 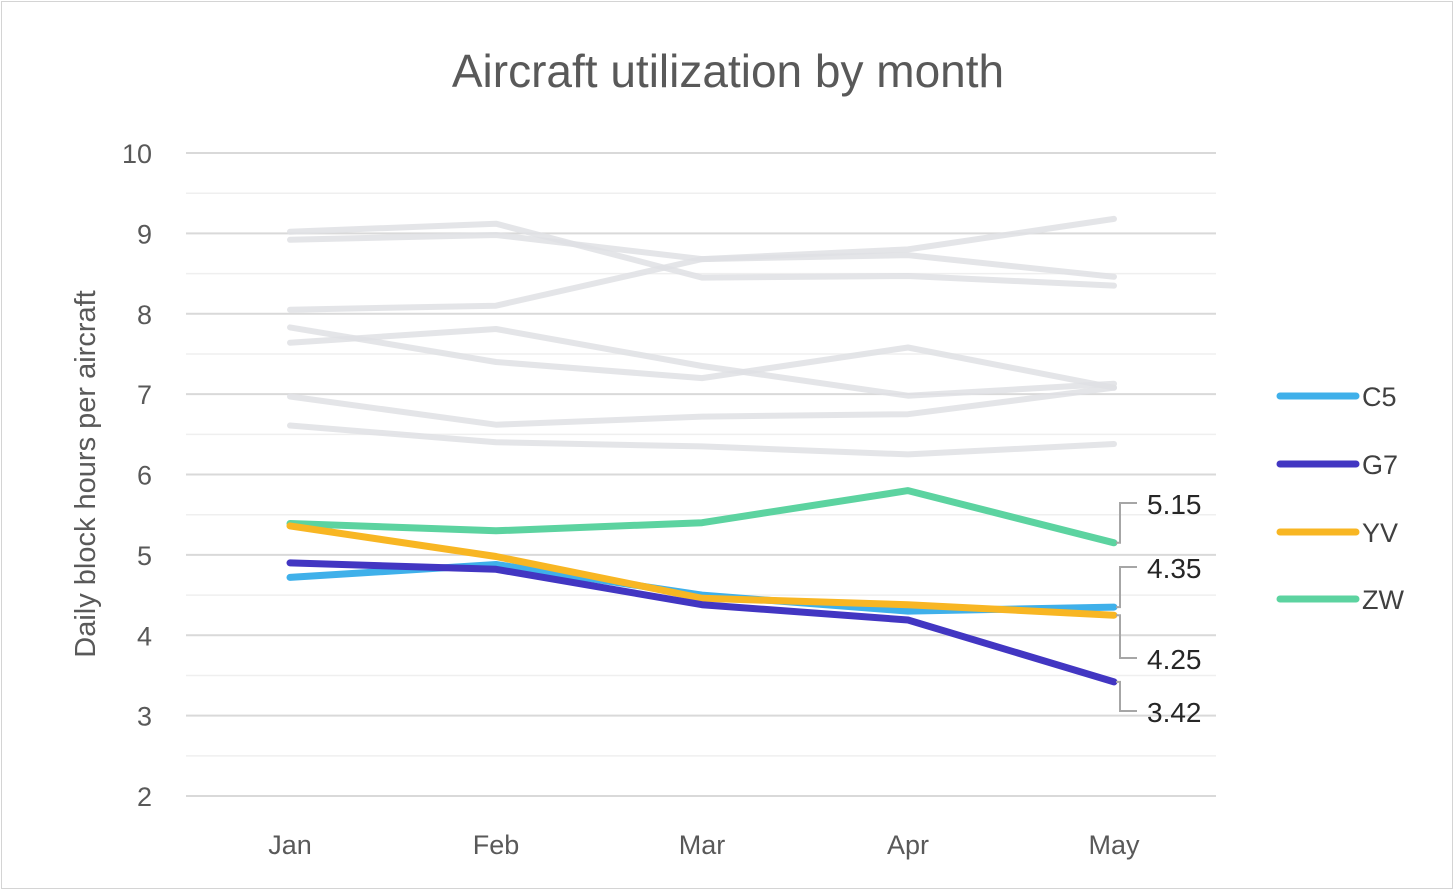 What do you see at coordinates (144, 717) in the screenshot?
I see `y-tick-label: 3` at bounding box center [144, 717].